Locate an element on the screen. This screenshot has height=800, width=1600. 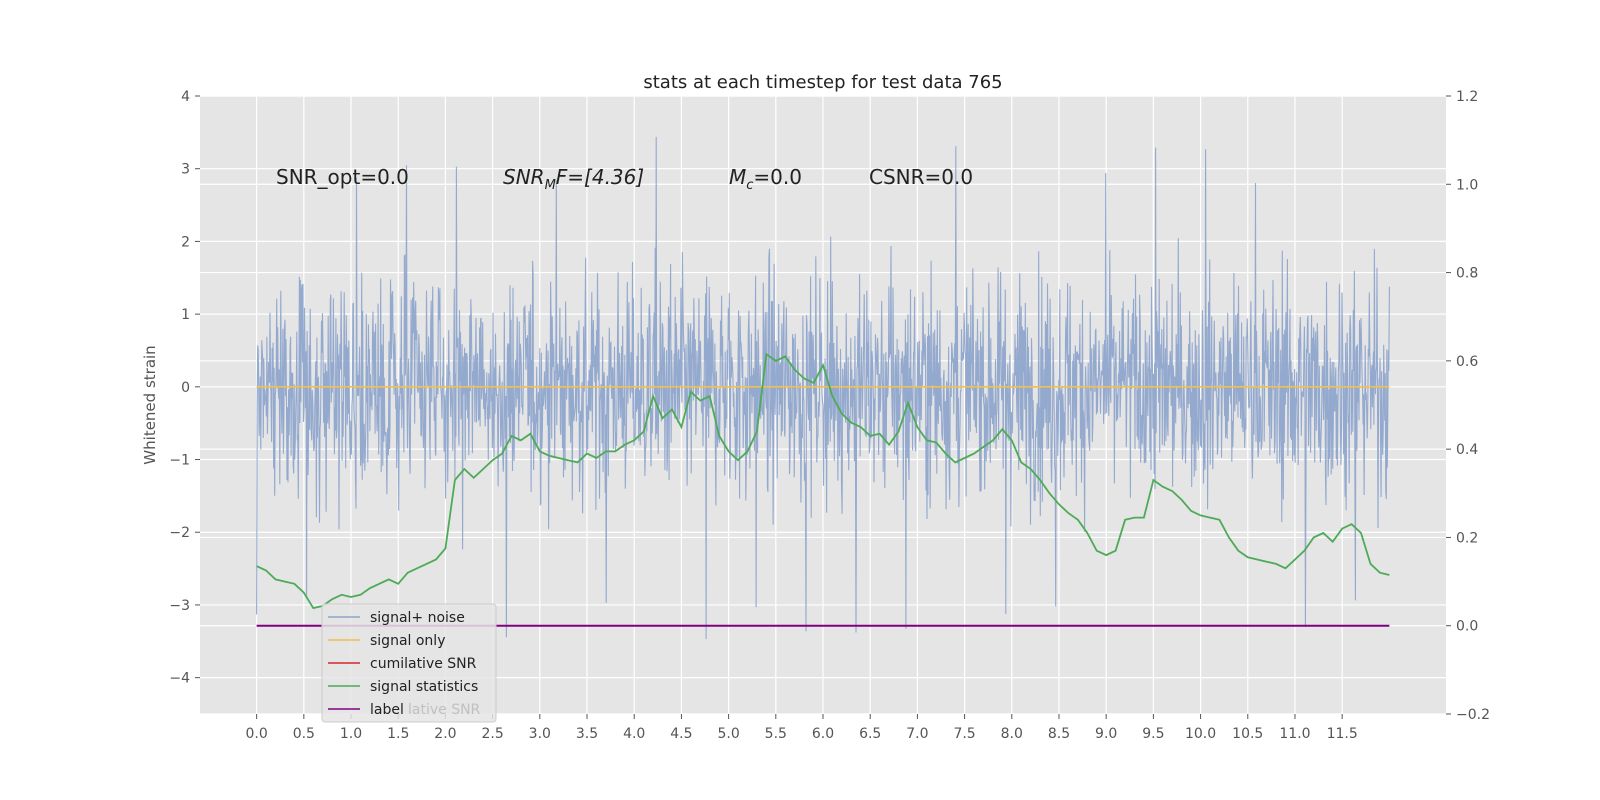
x-tick-label: 7.5 is located at coordinates (964, 734).